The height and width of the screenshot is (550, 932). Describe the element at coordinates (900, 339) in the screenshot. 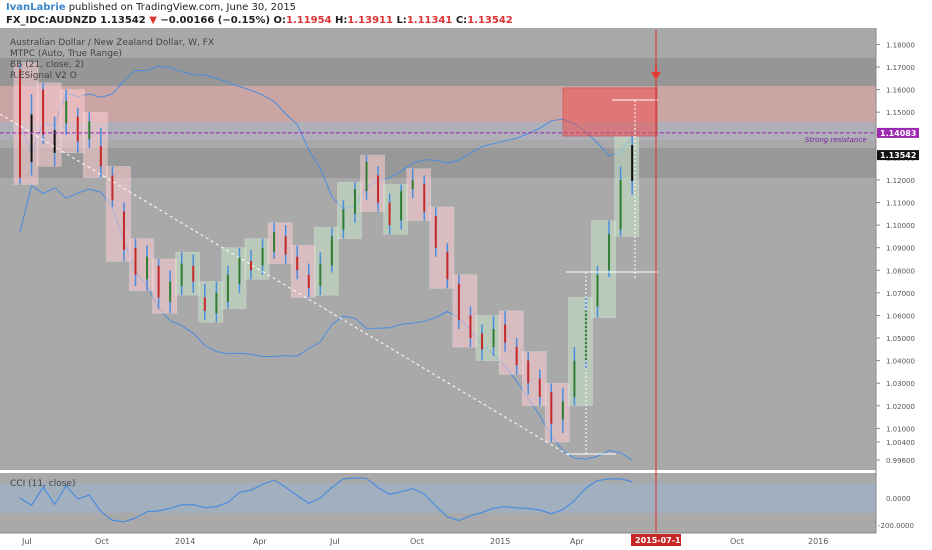

I see `price-tick-label: 1.05000` at that location.